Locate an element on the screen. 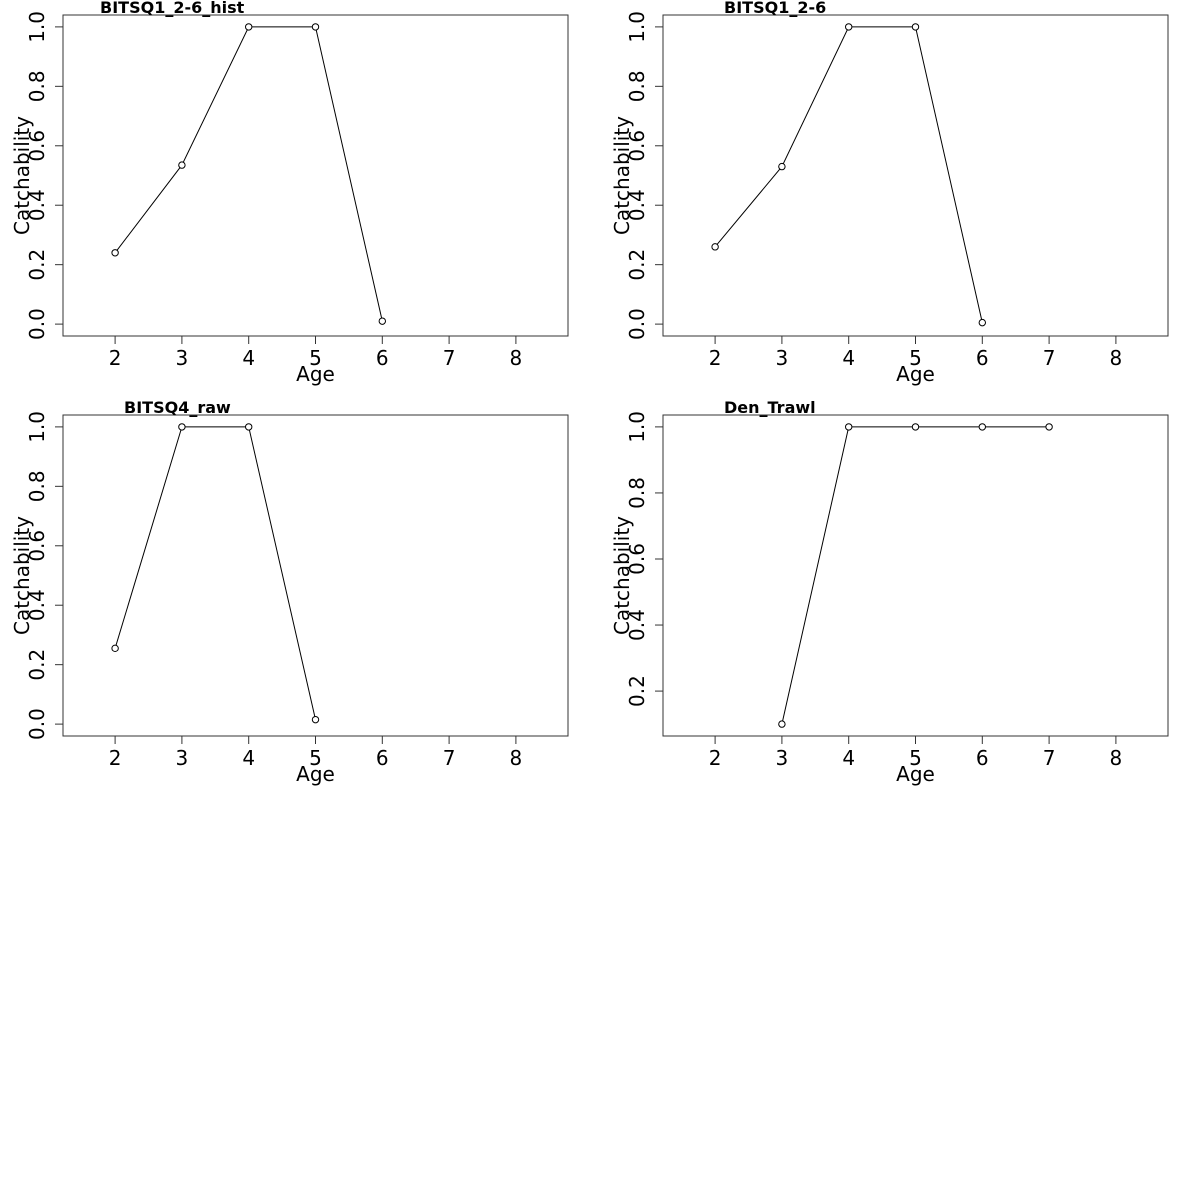  chart-title: BITSQ4_raw is located at coordinates (177, 407).